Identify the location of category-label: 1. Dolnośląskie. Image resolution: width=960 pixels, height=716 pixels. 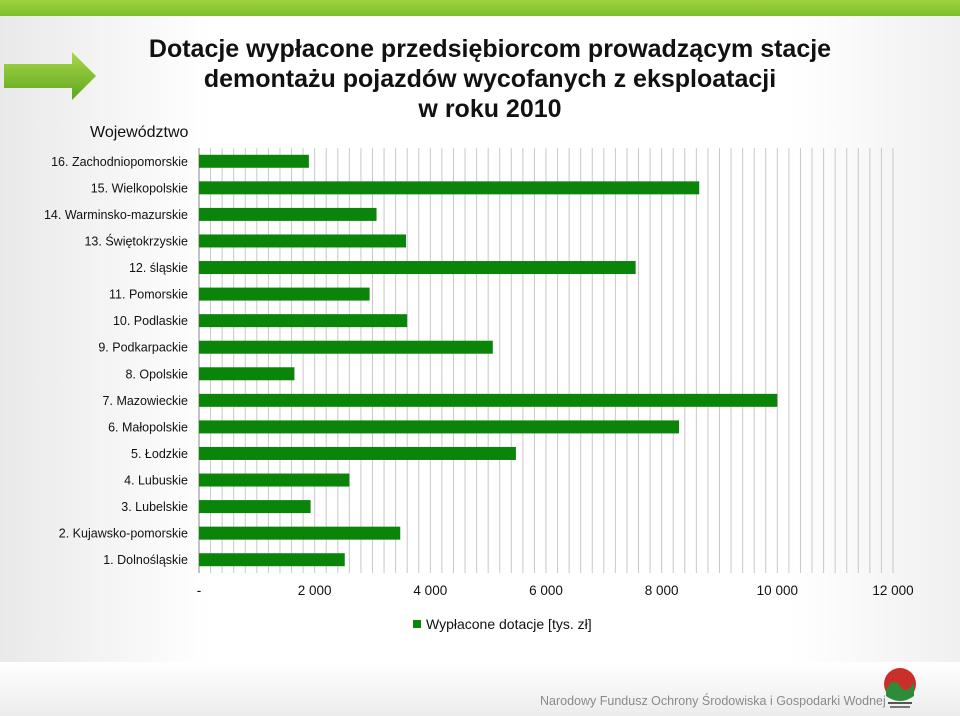
(145, 560).